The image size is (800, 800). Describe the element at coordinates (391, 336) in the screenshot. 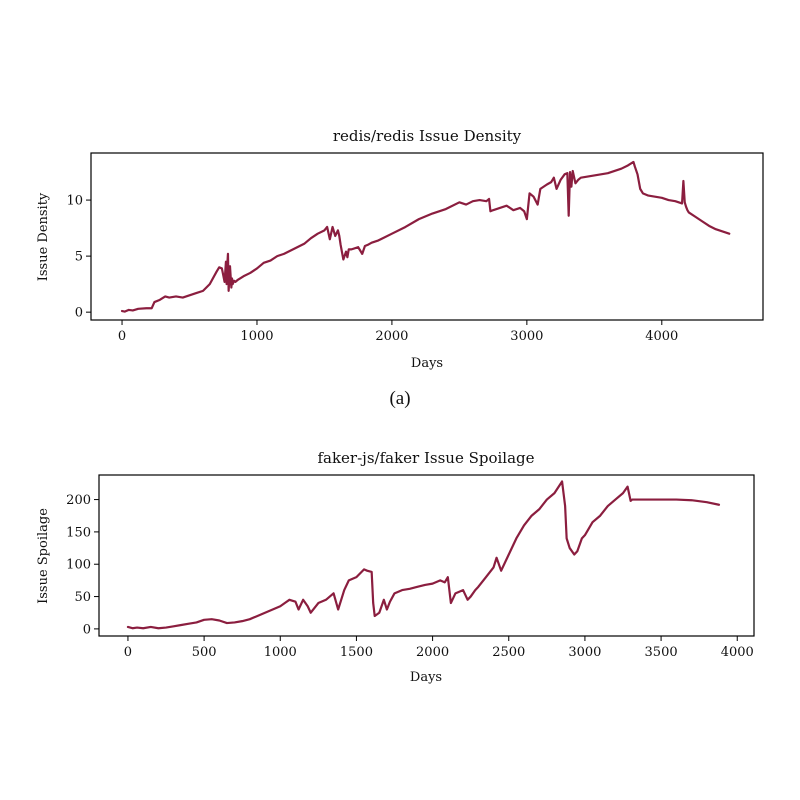

I see `chart-a-xtick-label: 2000` at that location.